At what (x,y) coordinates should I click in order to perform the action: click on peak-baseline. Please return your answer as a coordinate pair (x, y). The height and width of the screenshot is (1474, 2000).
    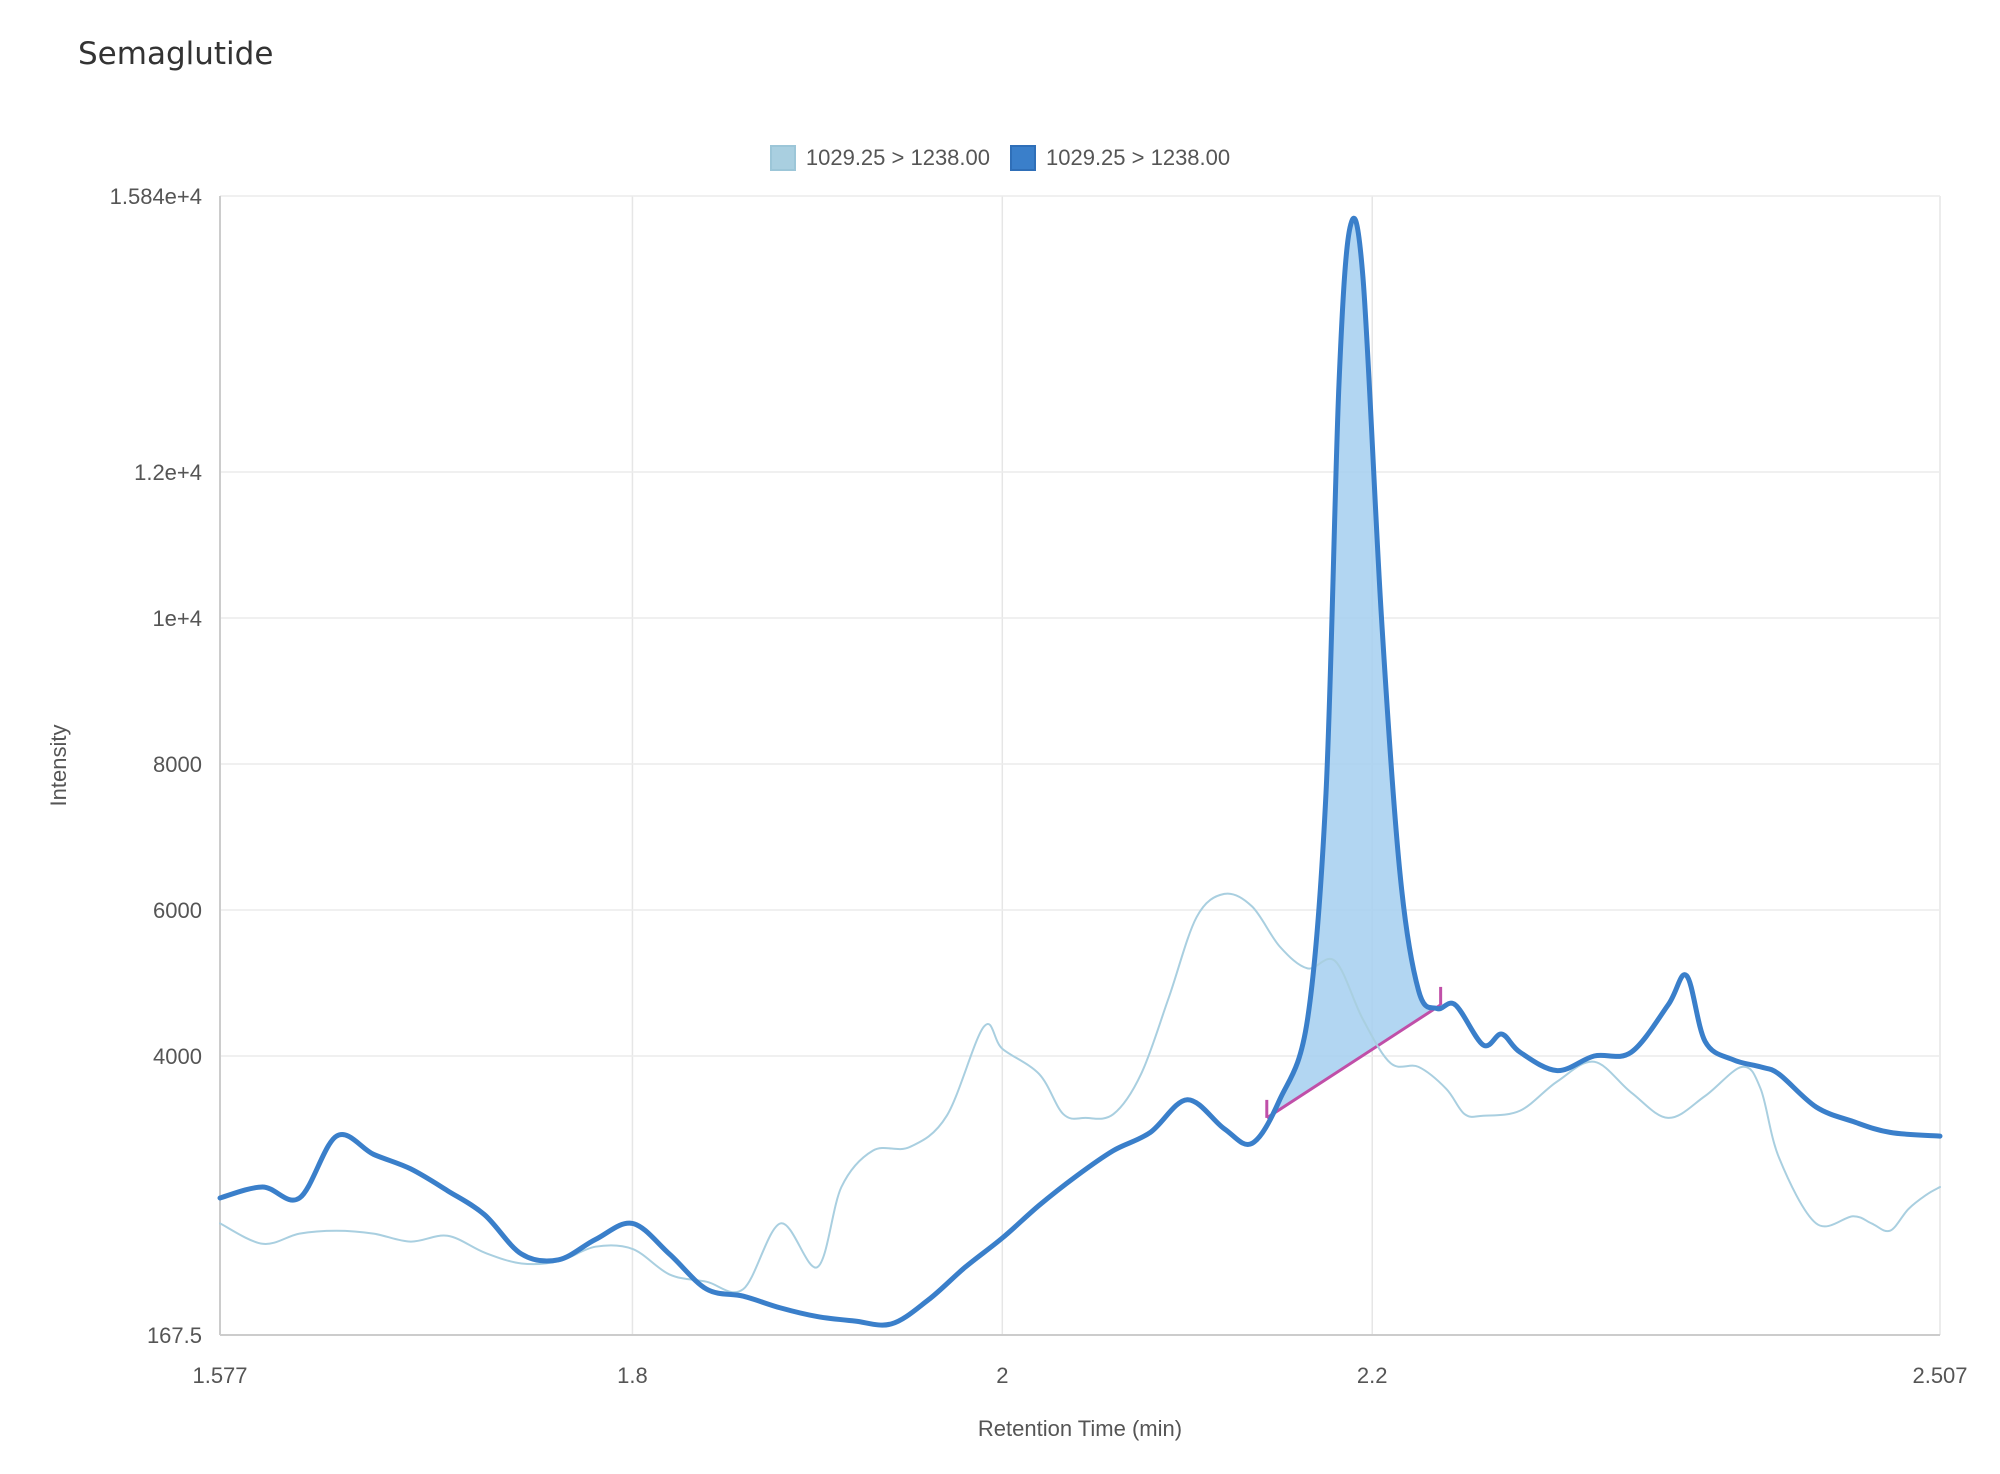
    Looking at the image, I should click on (1353, 1061).